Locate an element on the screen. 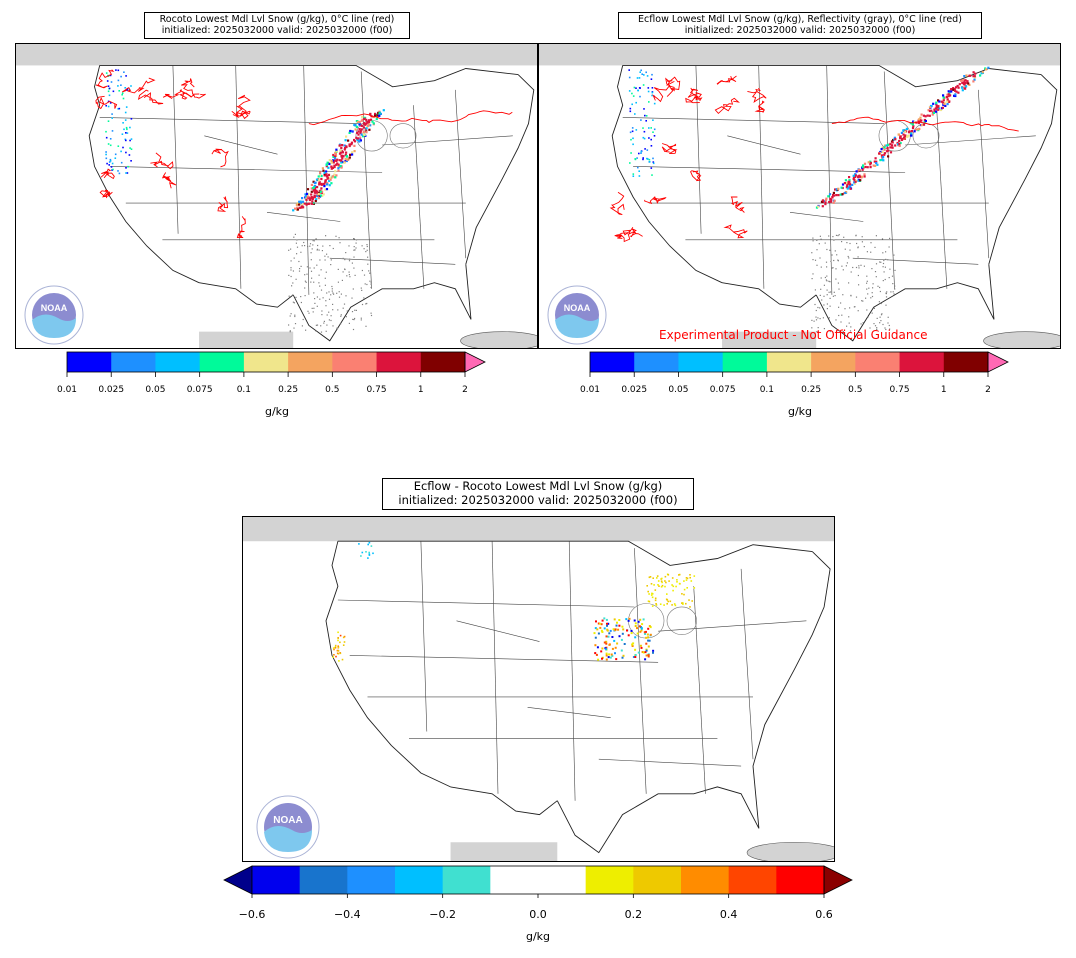 The height and width of the screenshot is (958, 1076). colorbar-tick-label: 2 is located at coordinates (465, 390).